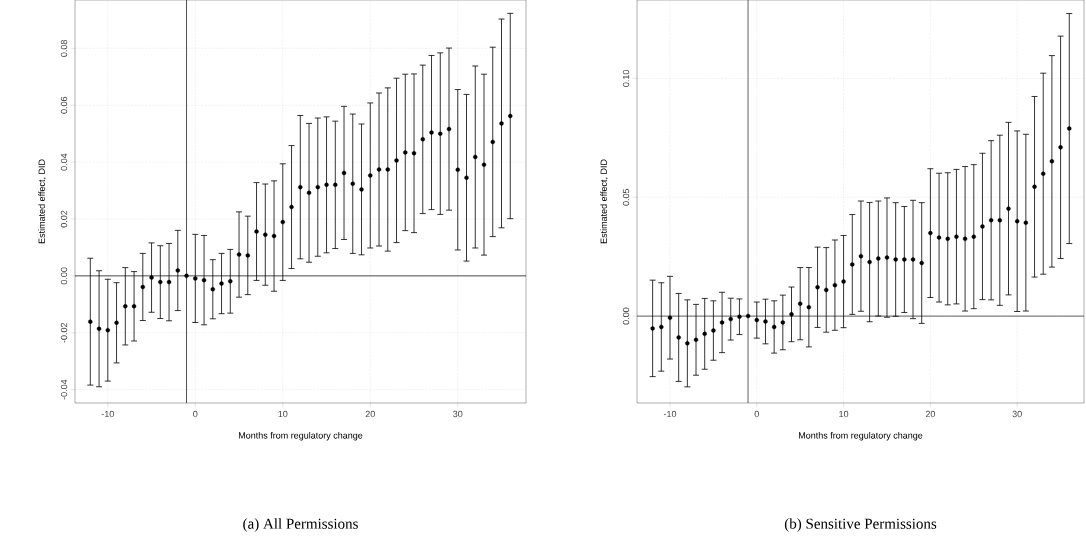 This screenshot has width=1086, height=549. What do you see at coordinates (64, 389) in the screenshot?
I see `y-tick-label: -0.04` at bounding box center [64, 389].